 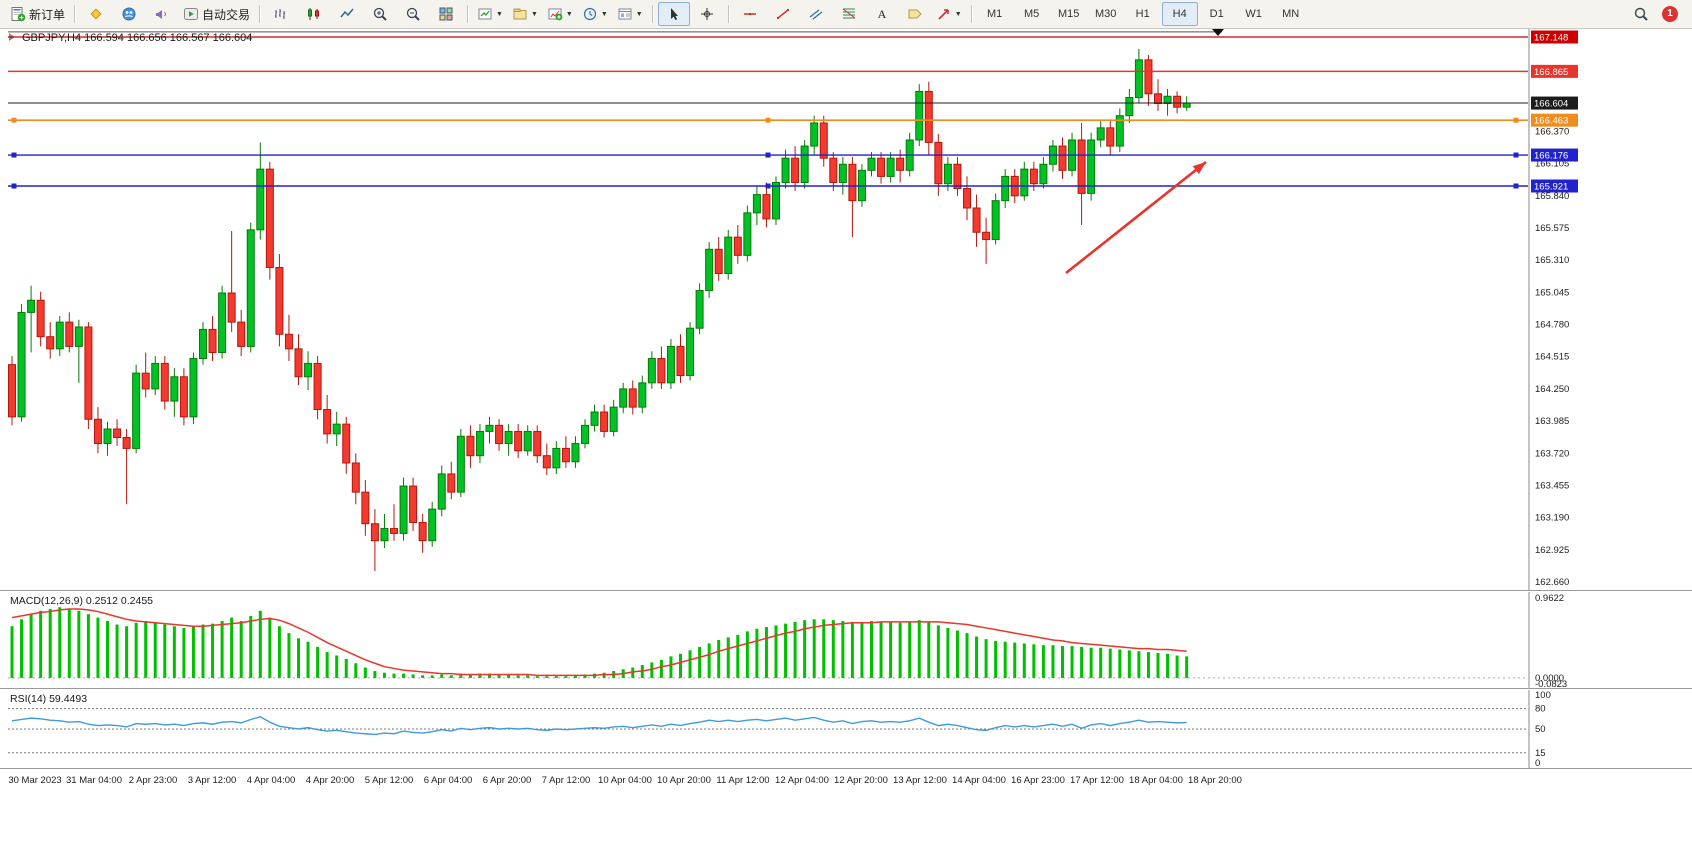 What do you see at coordinates (330, 780) in the screenshot?
I see `svg-text: 4 Apr 20:00` at bounding box center [330, 780].